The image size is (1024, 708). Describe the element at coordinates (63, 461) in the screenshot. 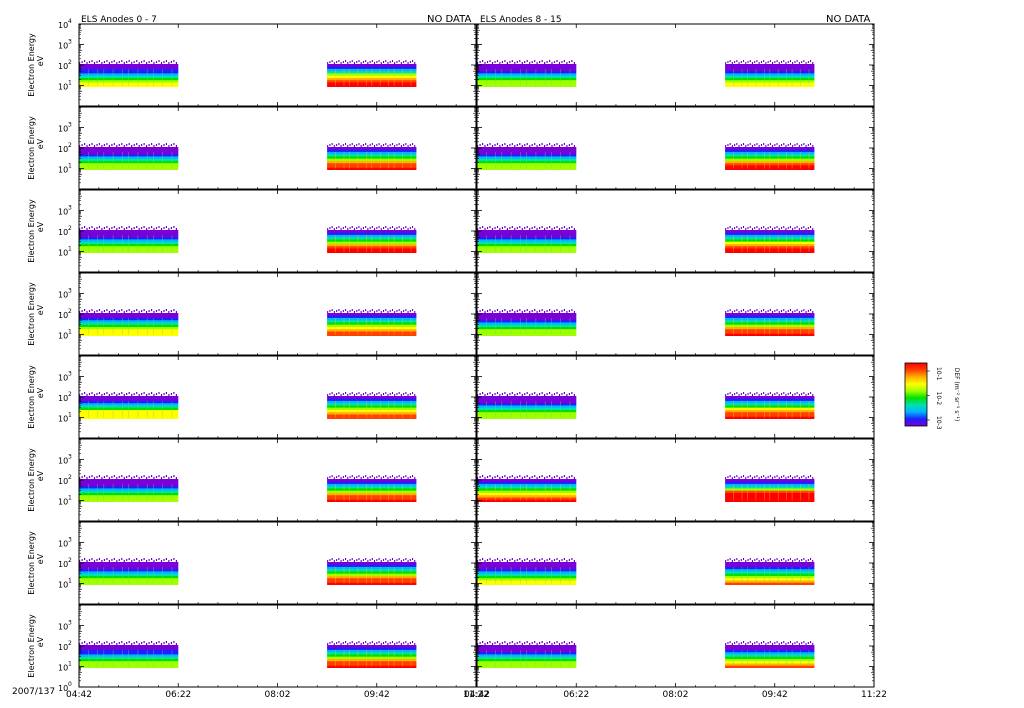

I see `y-tick-label: 10` at that location.